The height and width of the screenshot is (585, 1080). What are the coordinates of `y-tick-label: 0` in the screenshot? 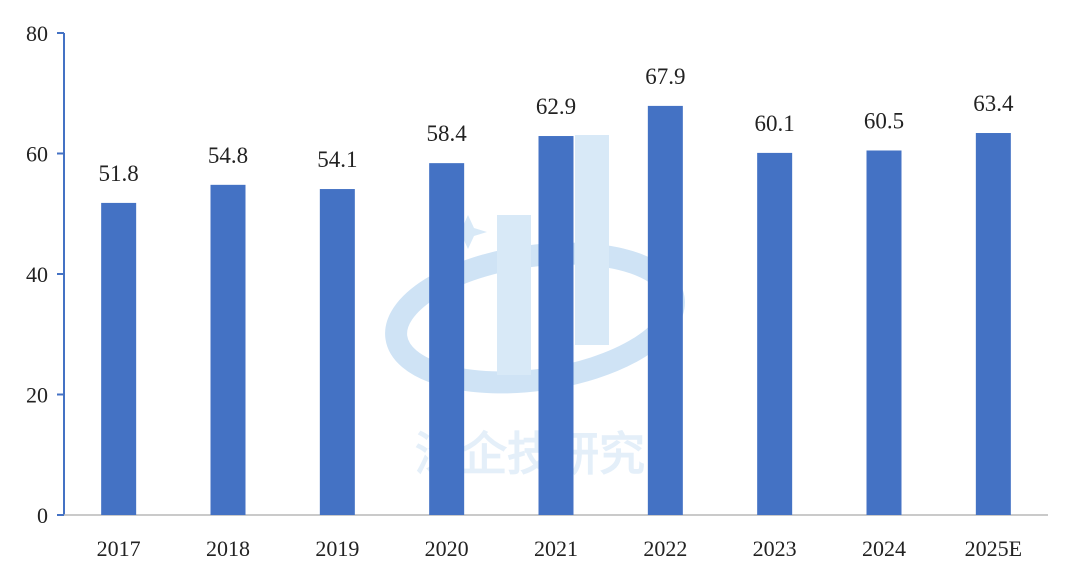 It's located at (42, 515).